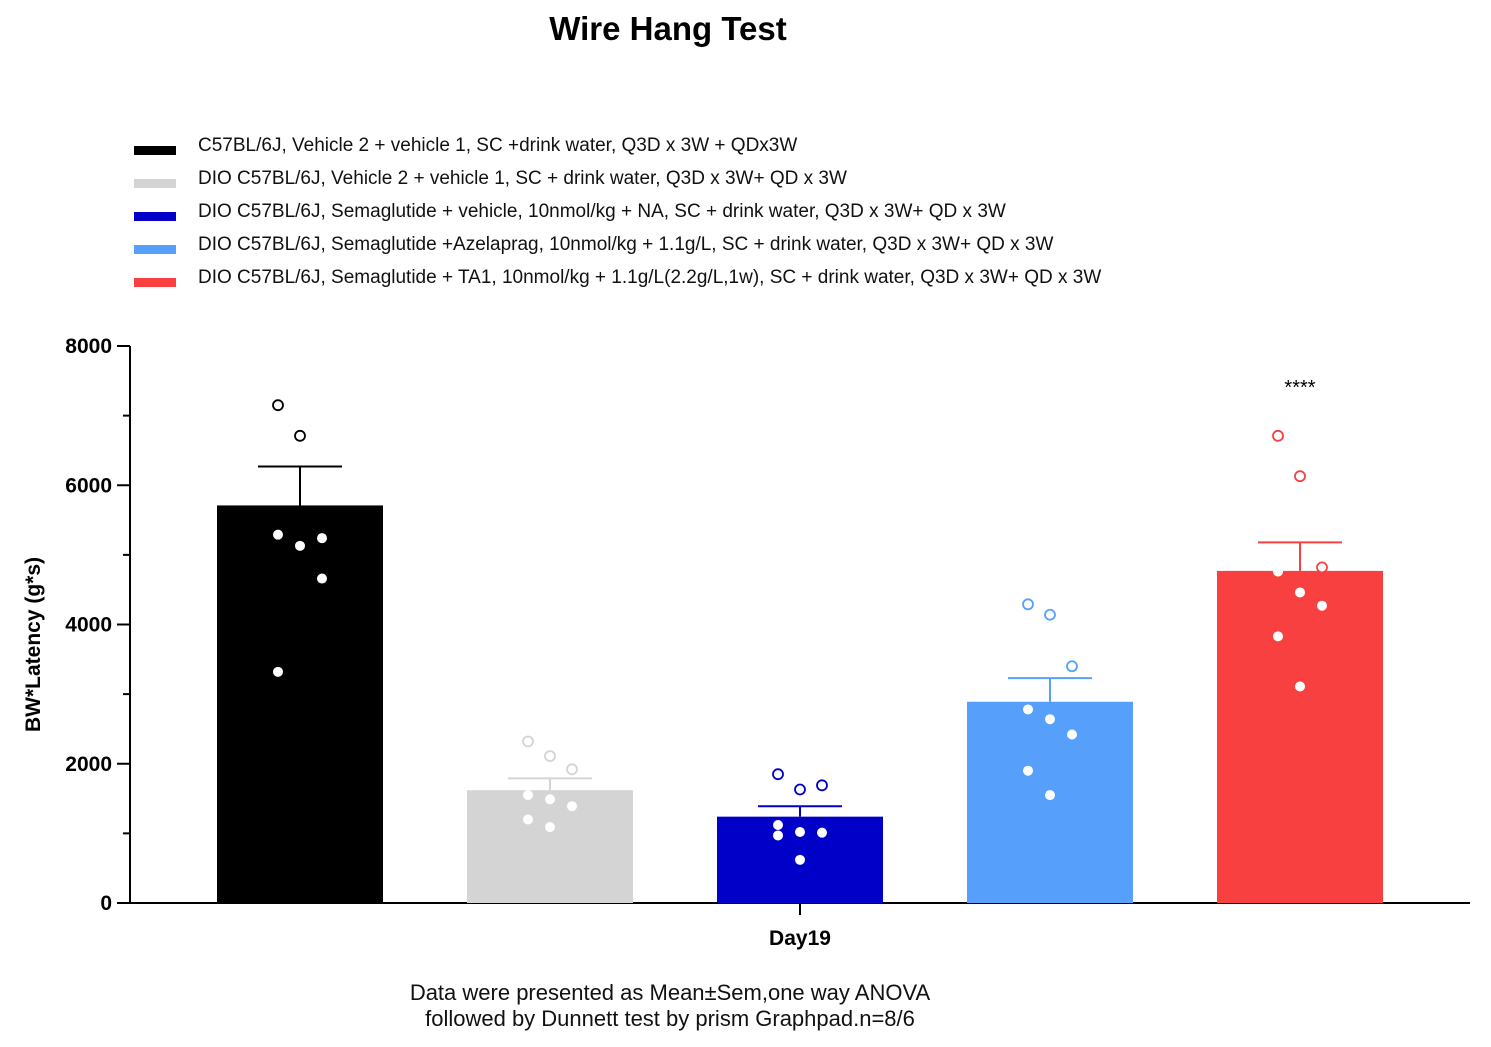  I want to click on y-axis-title: BW*Latency (g*s), so click(33, 644).